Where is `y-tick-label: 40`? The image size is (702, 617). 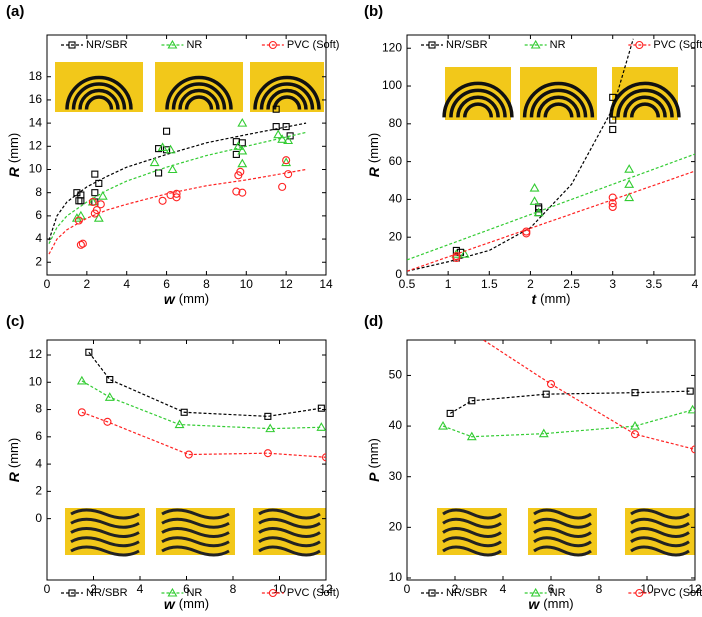
y-tick-label: 40 is located at coordinates (396, 199).